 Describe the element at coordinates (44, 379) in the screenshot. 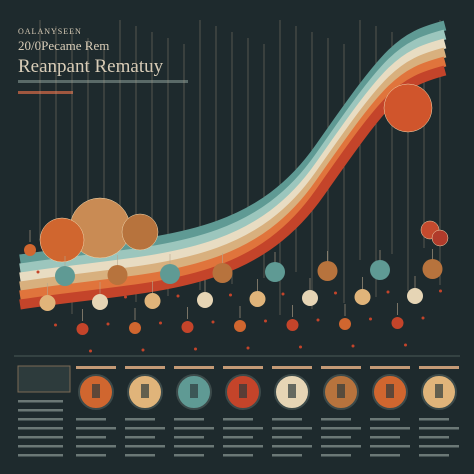

I see `legend-box` at that location.